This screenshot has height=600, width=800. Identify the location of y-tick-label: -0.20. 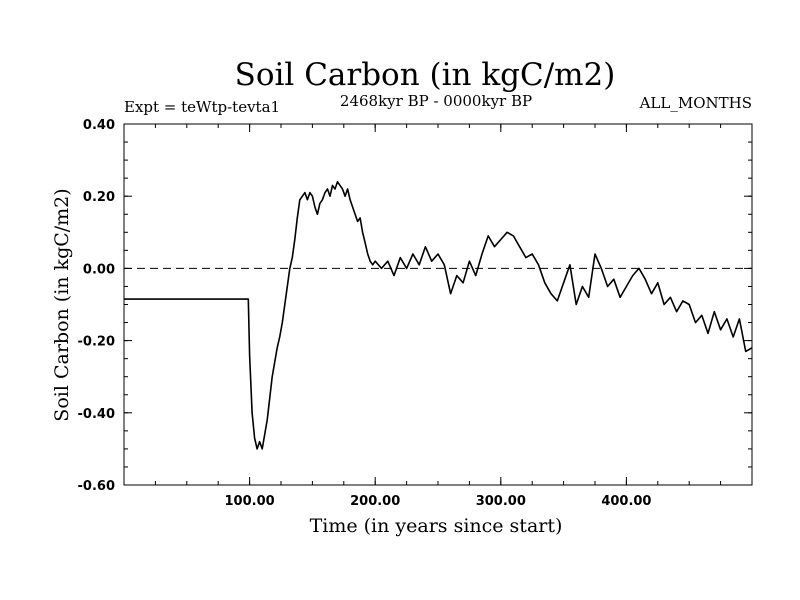
(96, 342).